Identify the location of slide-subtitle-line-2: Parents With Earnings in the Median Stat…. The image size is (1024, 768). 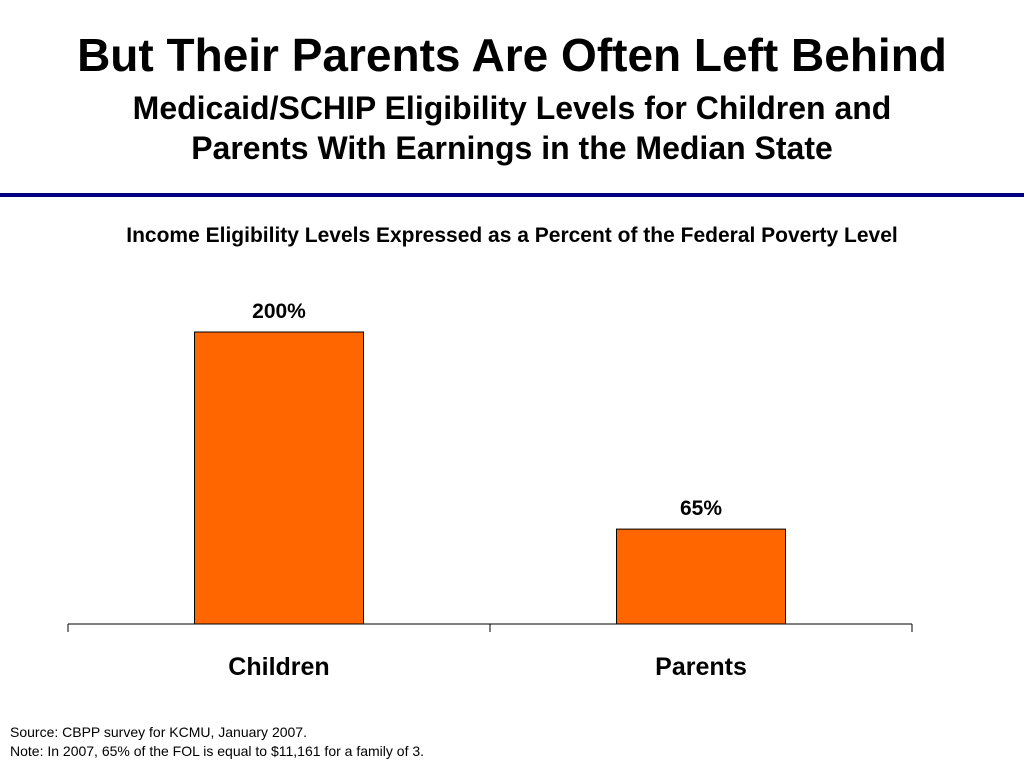
(512, 148).